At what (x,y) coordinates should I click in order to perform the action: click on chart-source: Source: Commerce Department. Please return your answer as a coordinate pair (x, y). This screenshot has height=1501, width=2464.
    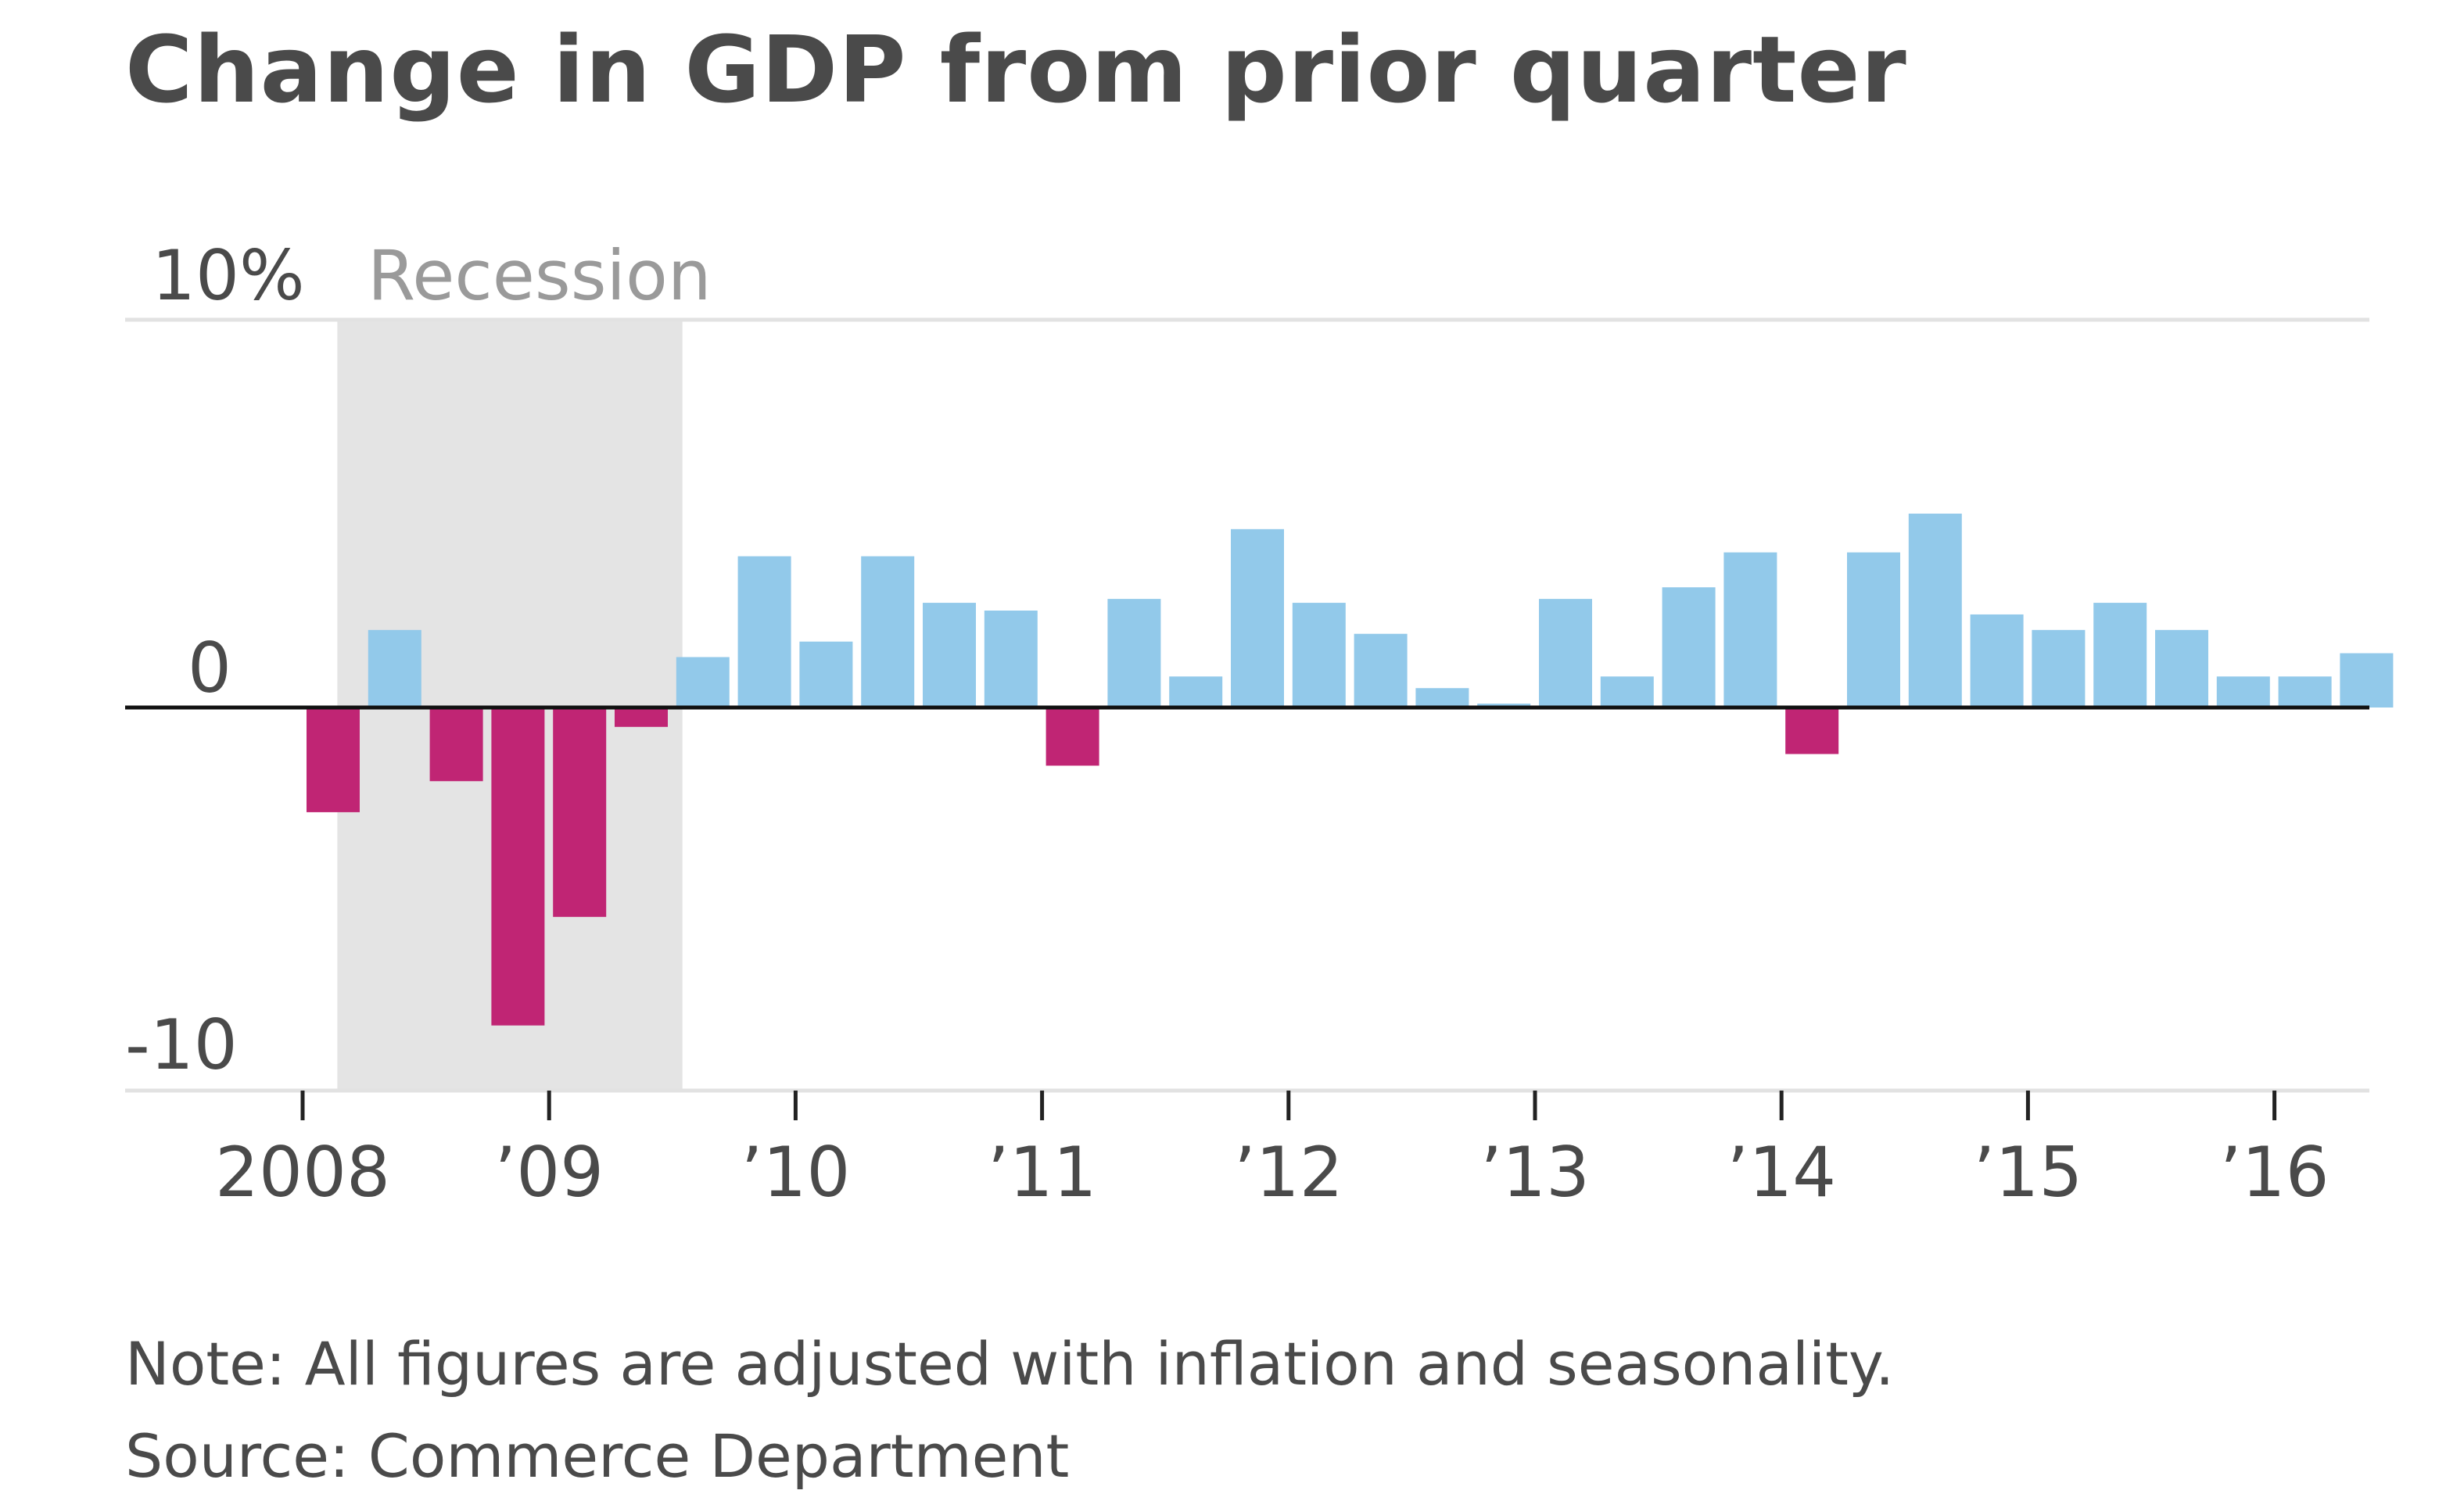
    Looking at the image, I should click on (598, 1456).